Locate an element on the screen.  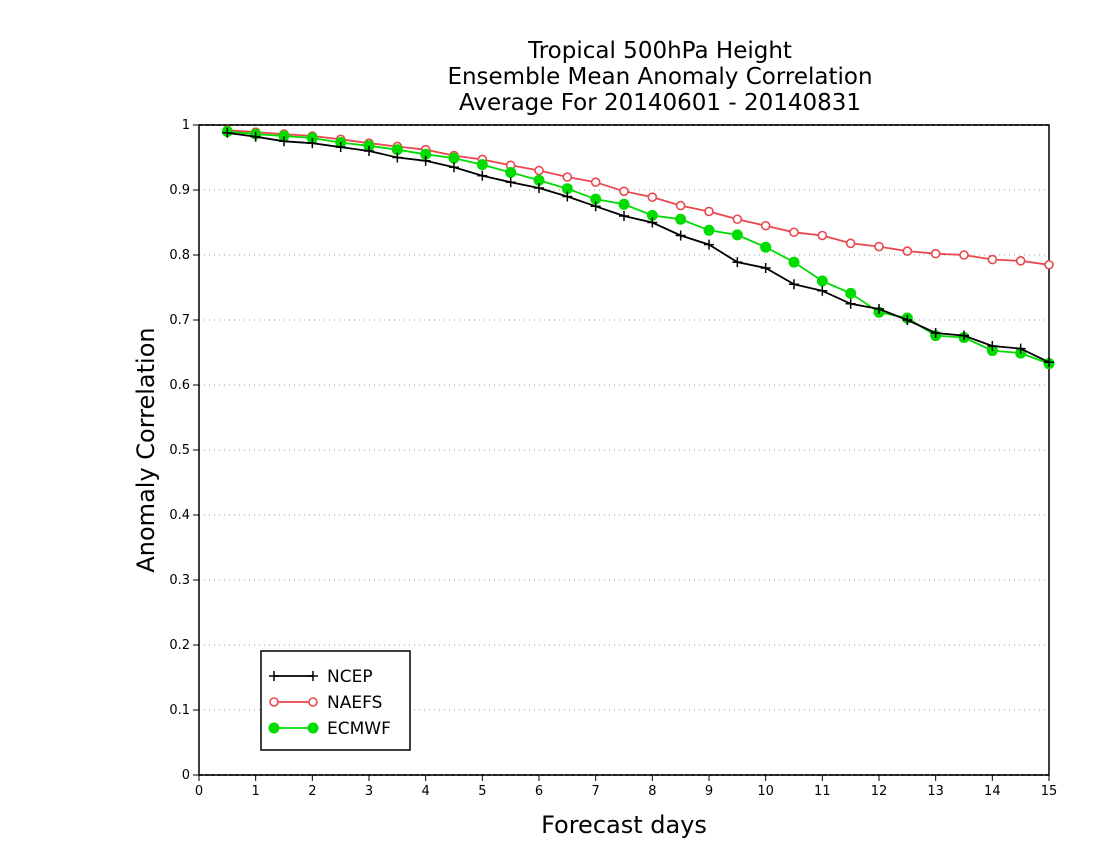
x-tick-label-6: 6 is located at coordinates (539, 791).